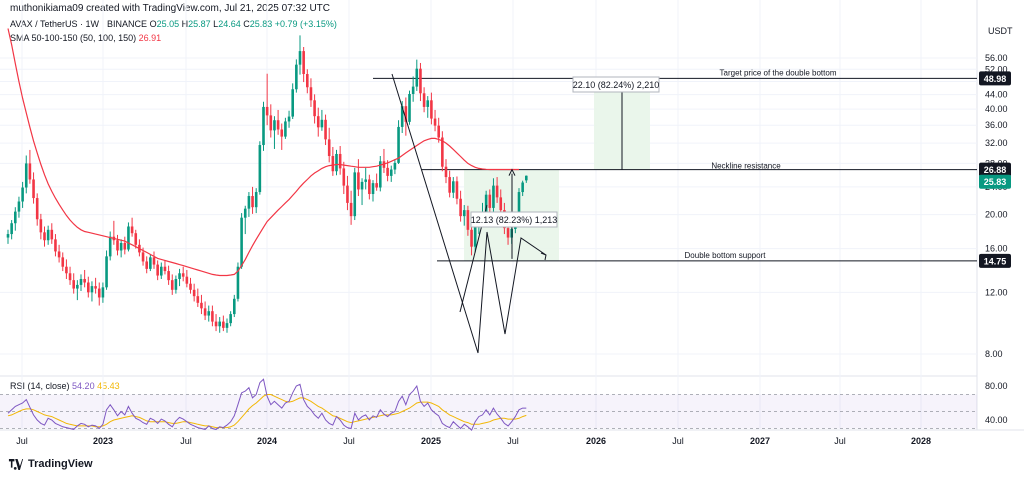  I want to click on close-label: C, so click(246, 24).